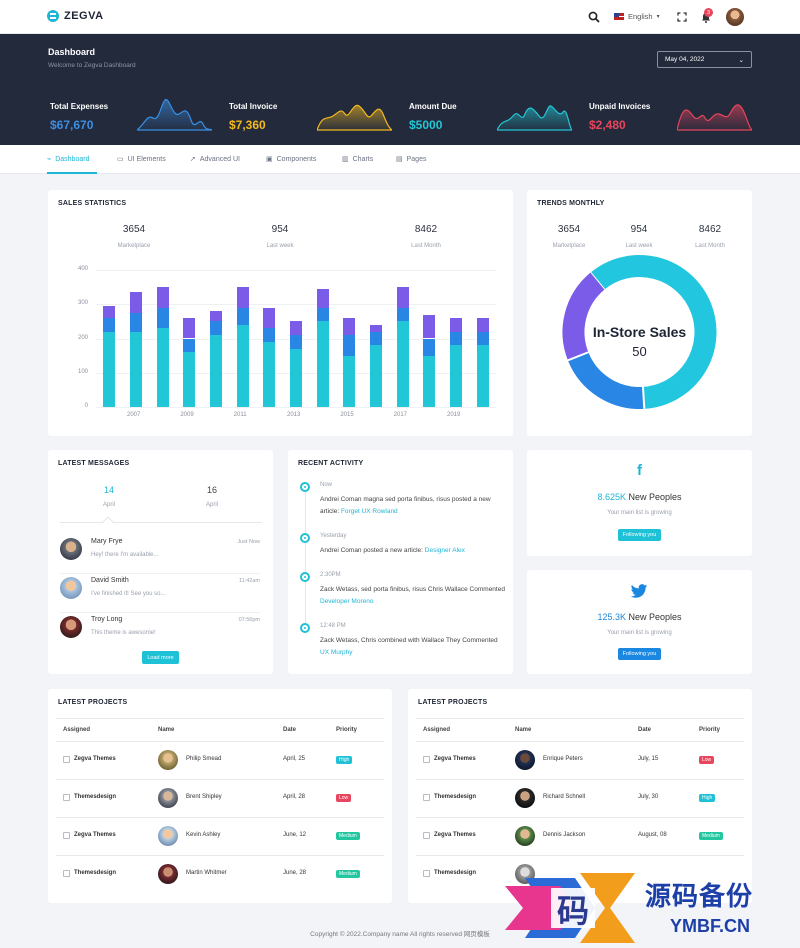 This screenshot has height=948, width=800. I want to click on activity-link: UX Murphy, so click(336, 652).